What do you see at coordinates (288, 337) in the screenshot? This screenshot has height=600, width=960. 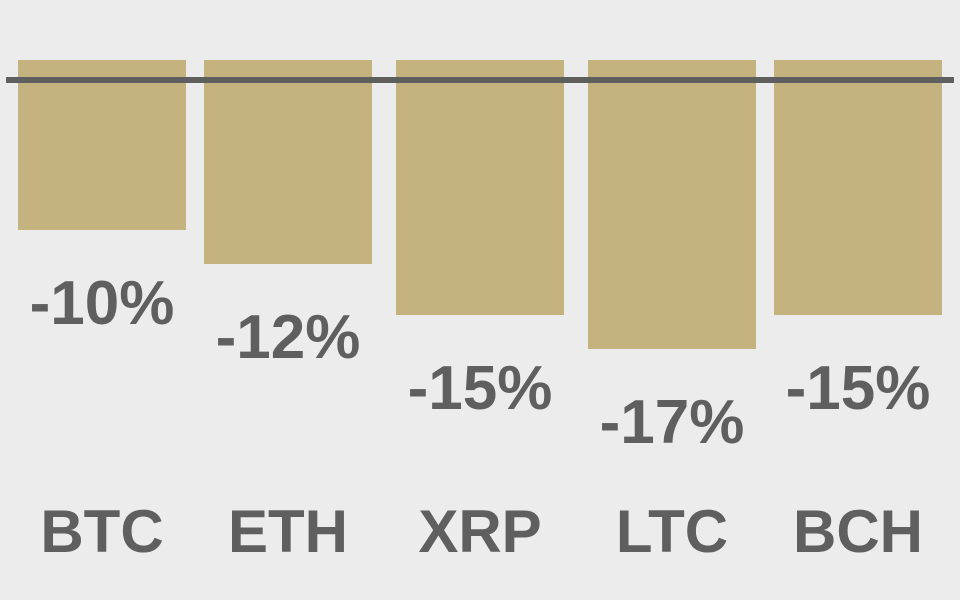 I see `value-label-eth: -12%` at bounding box center [288, 337].